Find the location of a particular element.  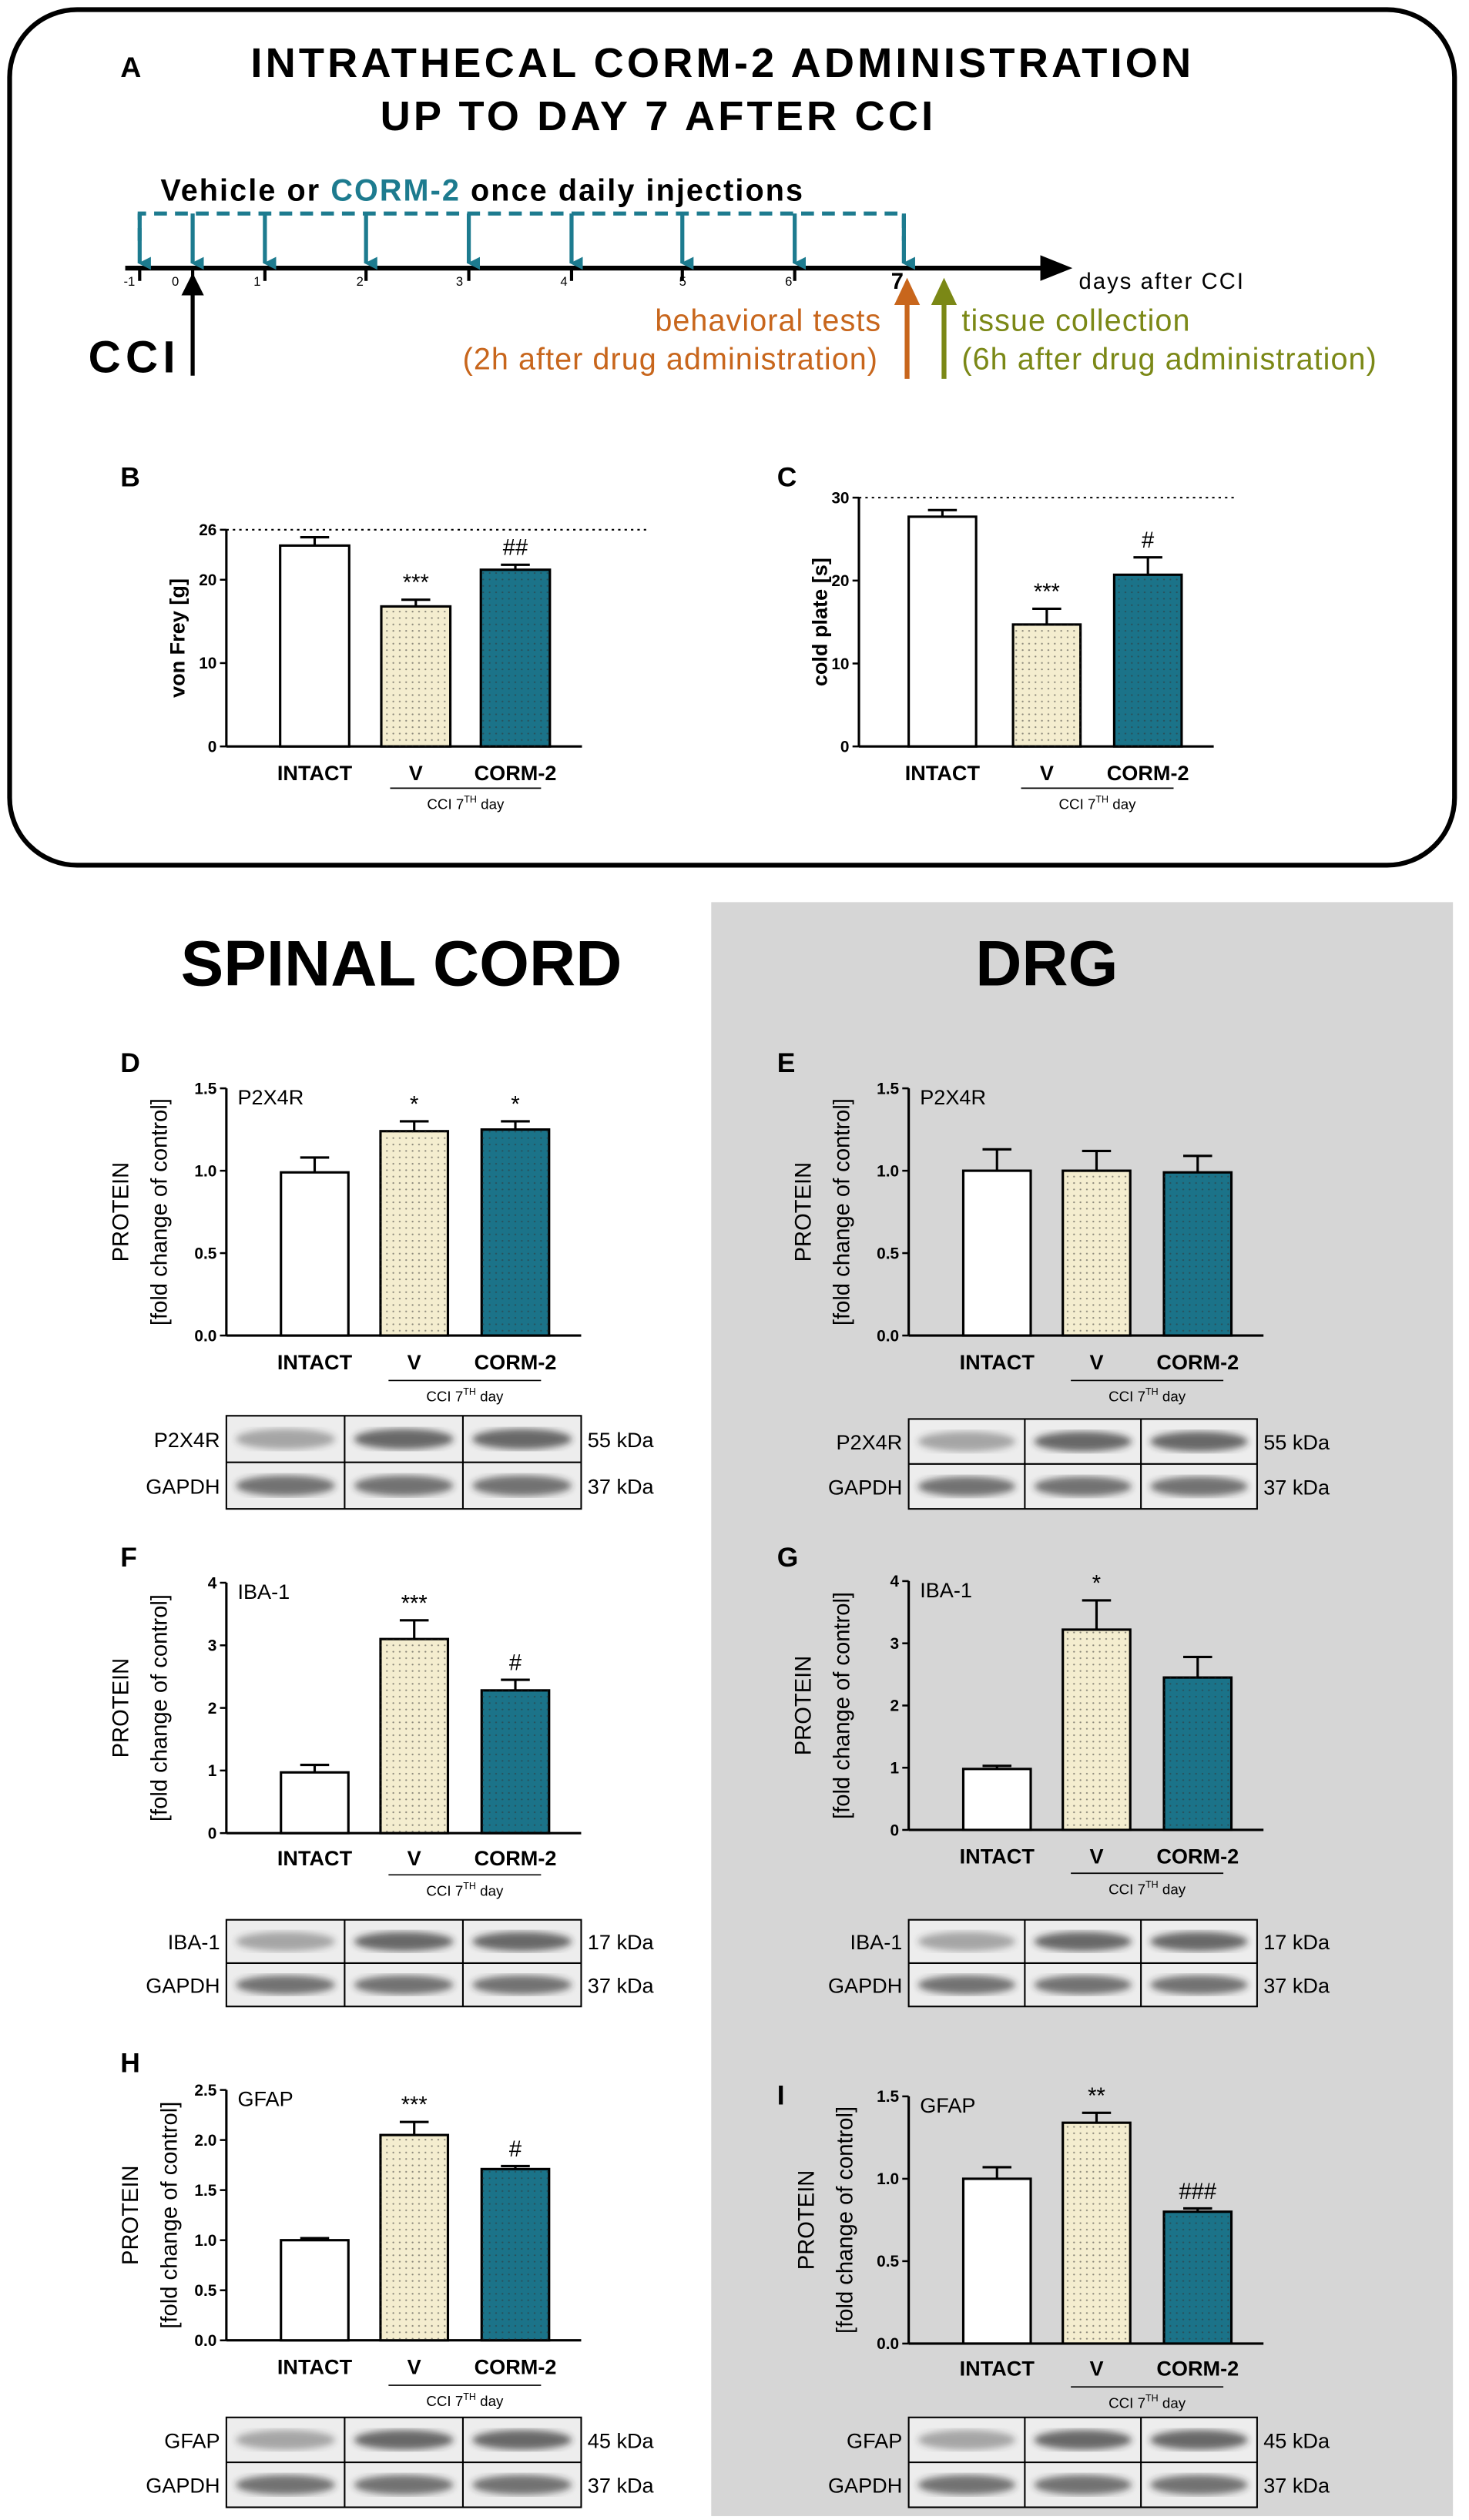

y-tick-label: 2.5 is located at coordinates (205, 2091).